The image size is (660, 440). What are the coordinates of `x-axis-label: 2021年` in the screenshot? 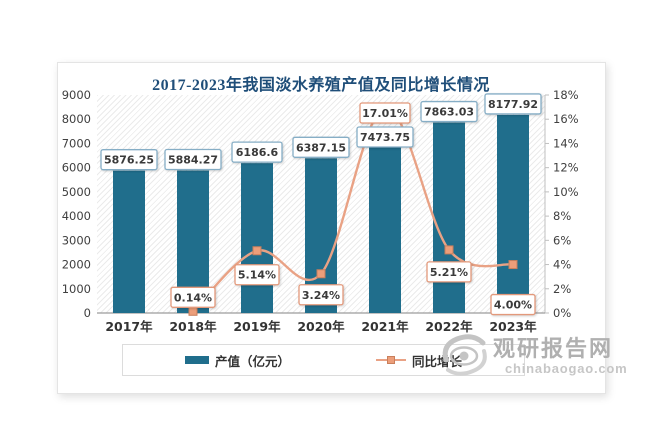 It's located at (385, 326).